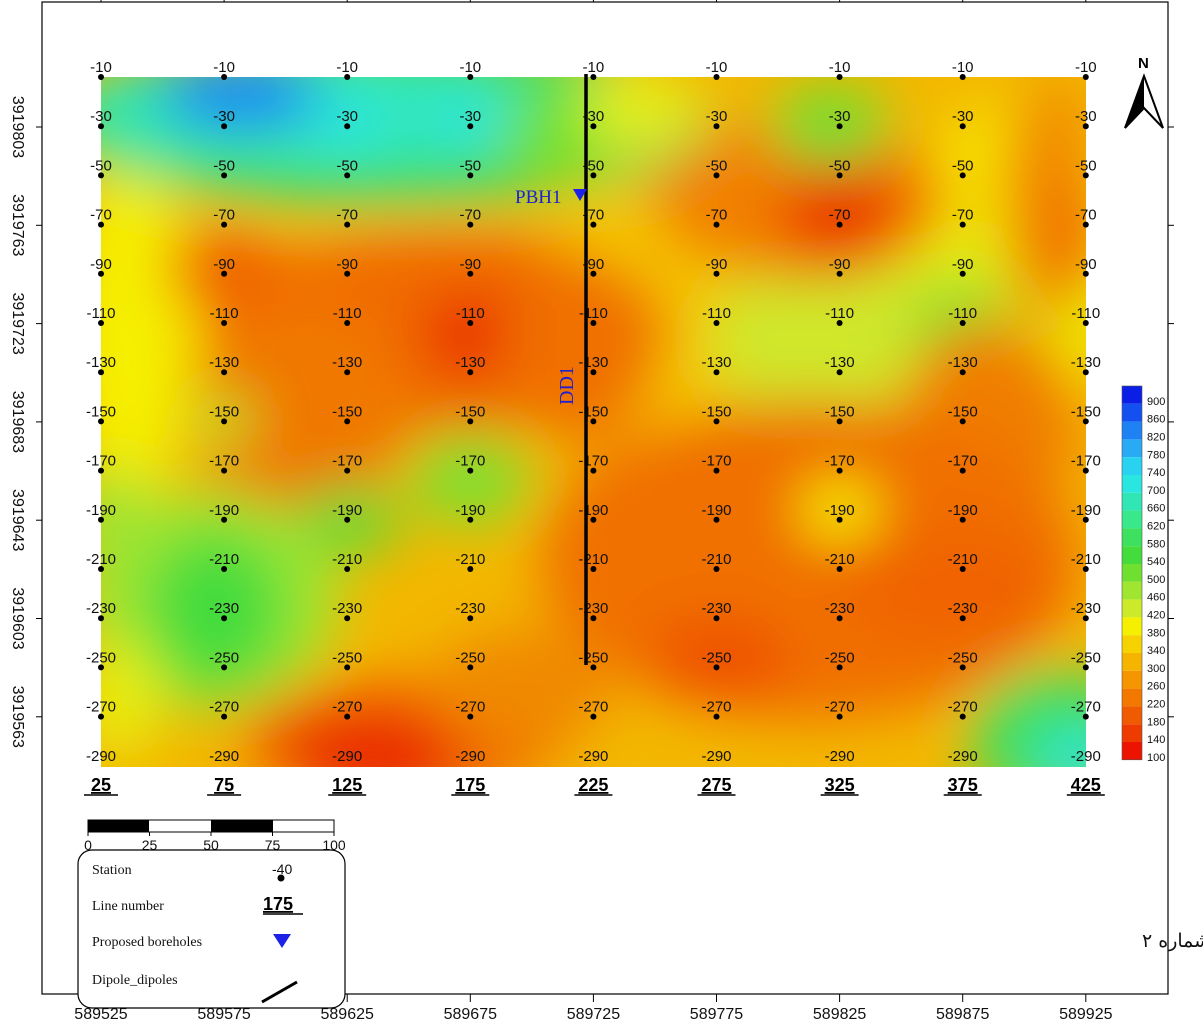 The height and width of the screenshot is (1028, 1203). What do you see at coordinates (470, 785) in the screenshot?
I see `line-number-label: 175` at bounding box center [470, 785].